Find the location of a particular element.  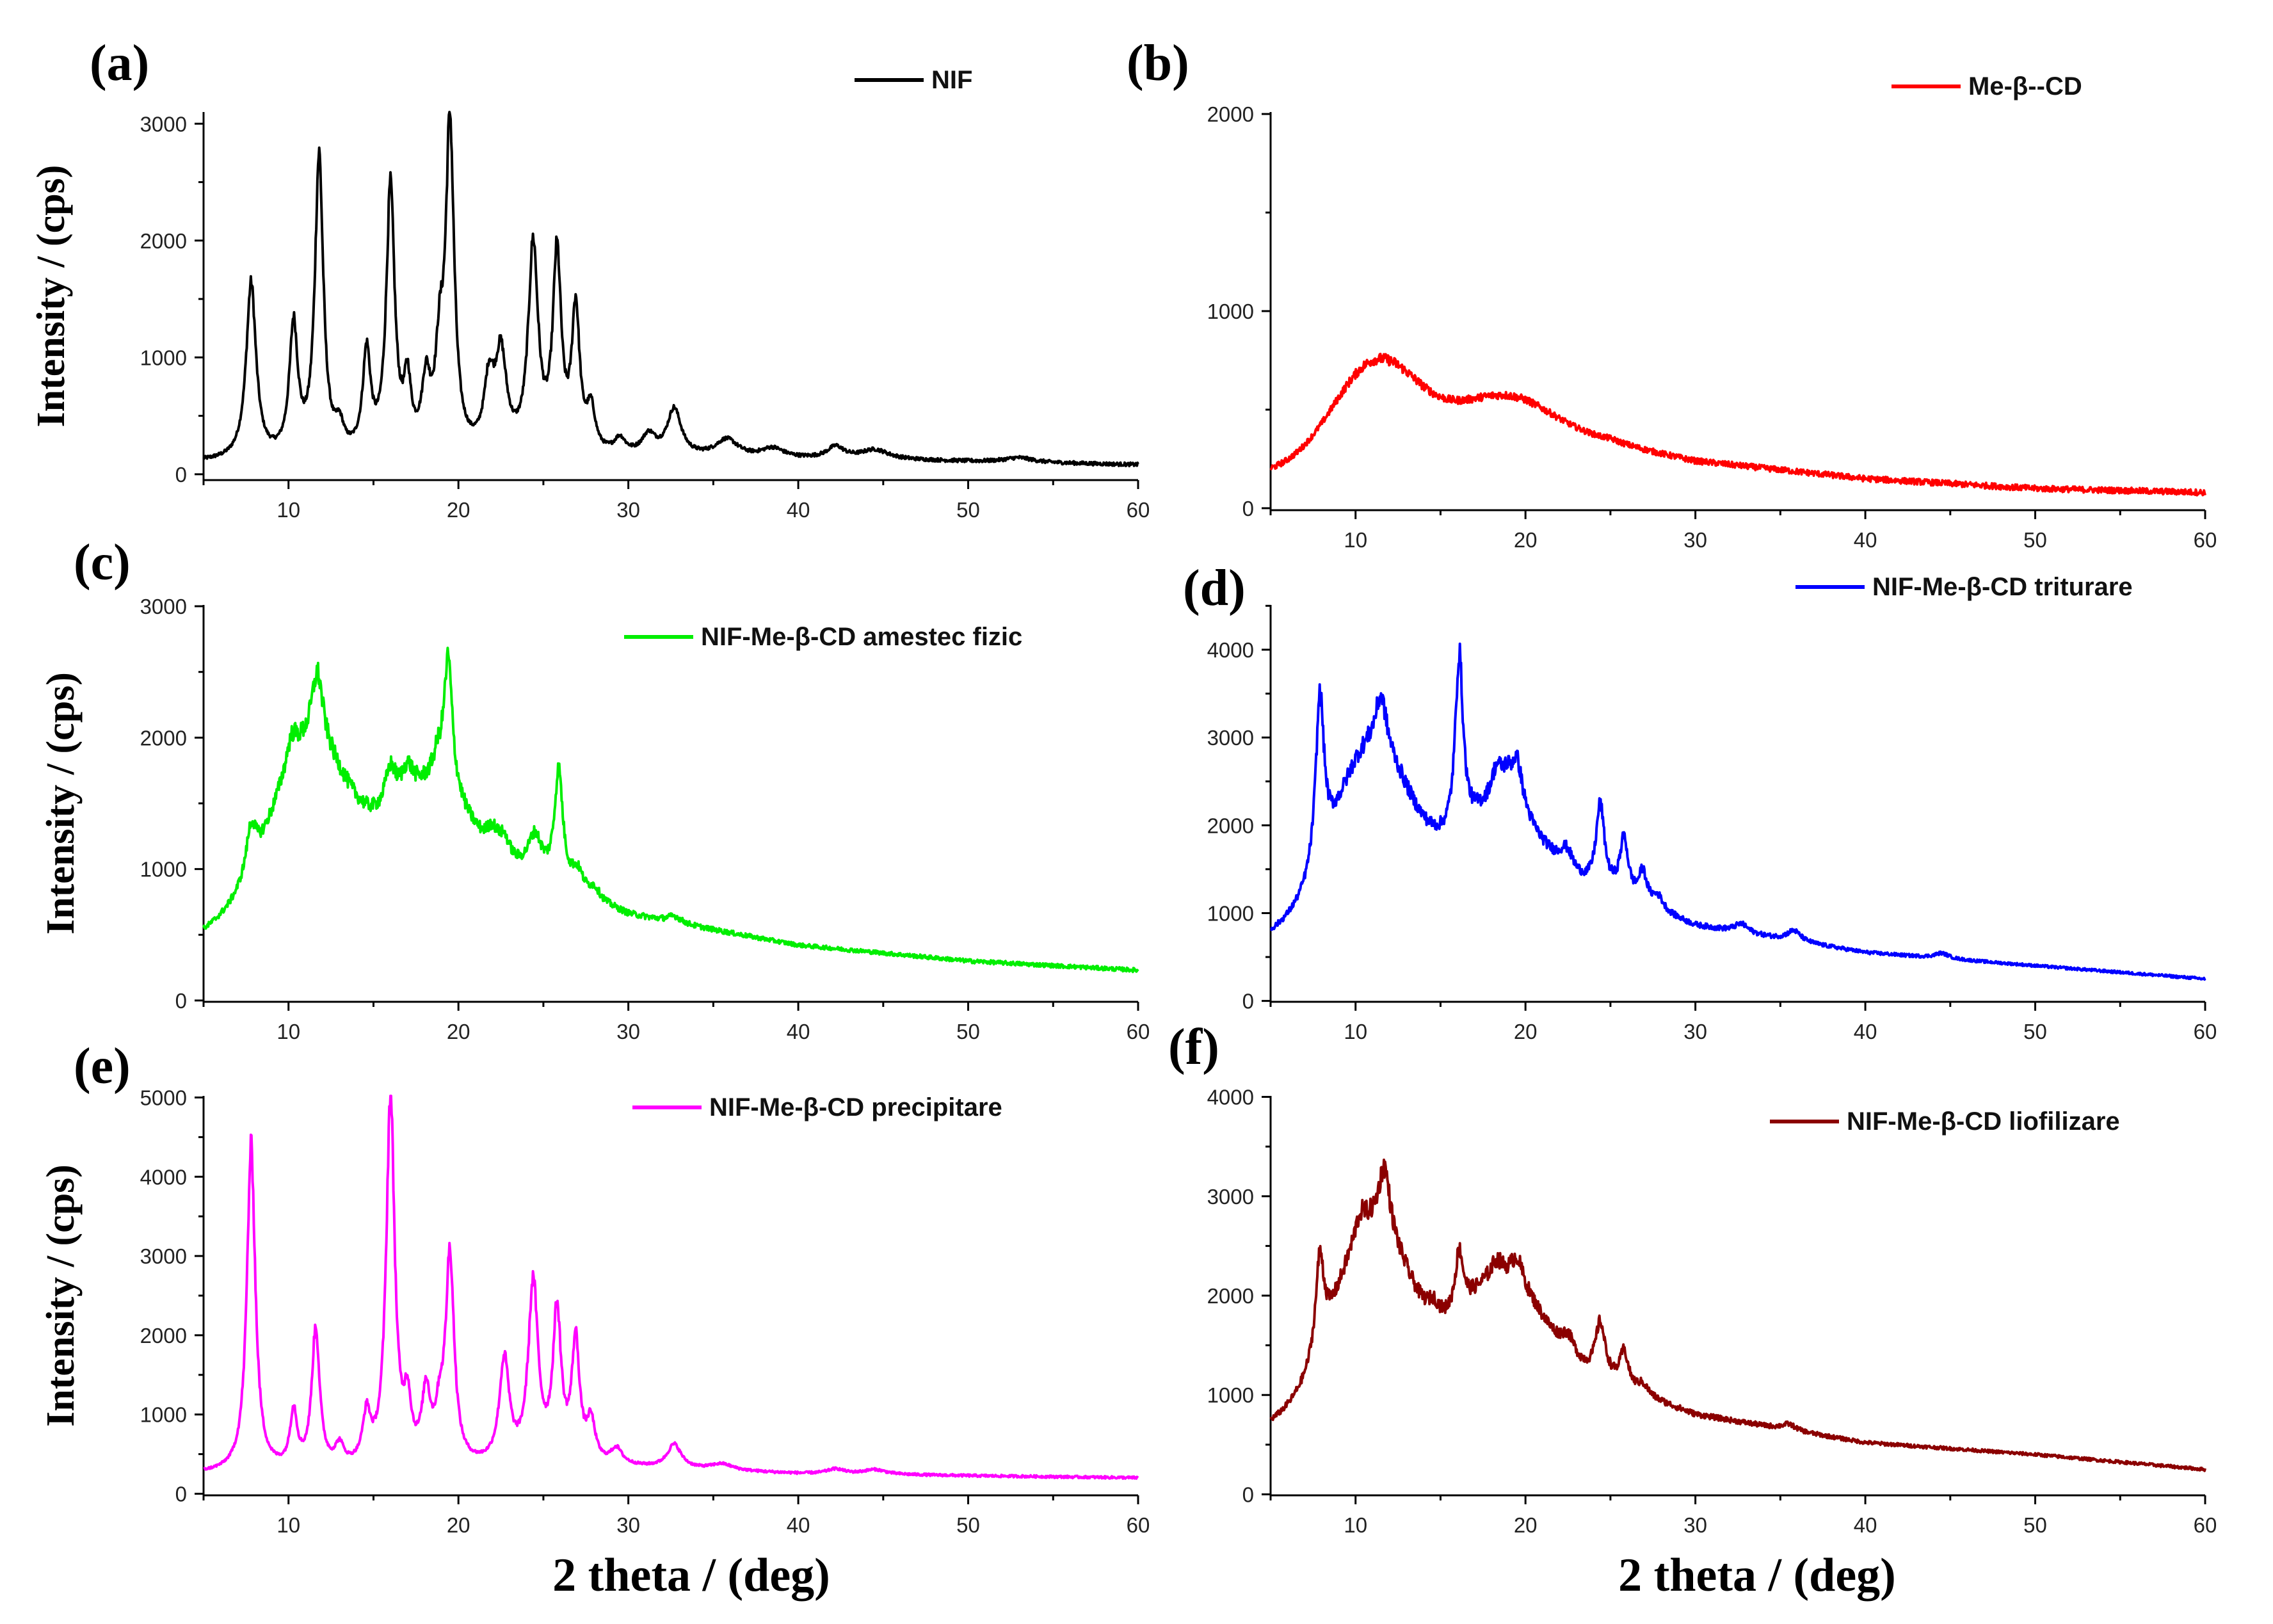

legend-label: NIF is located at coordinates (951, 80).